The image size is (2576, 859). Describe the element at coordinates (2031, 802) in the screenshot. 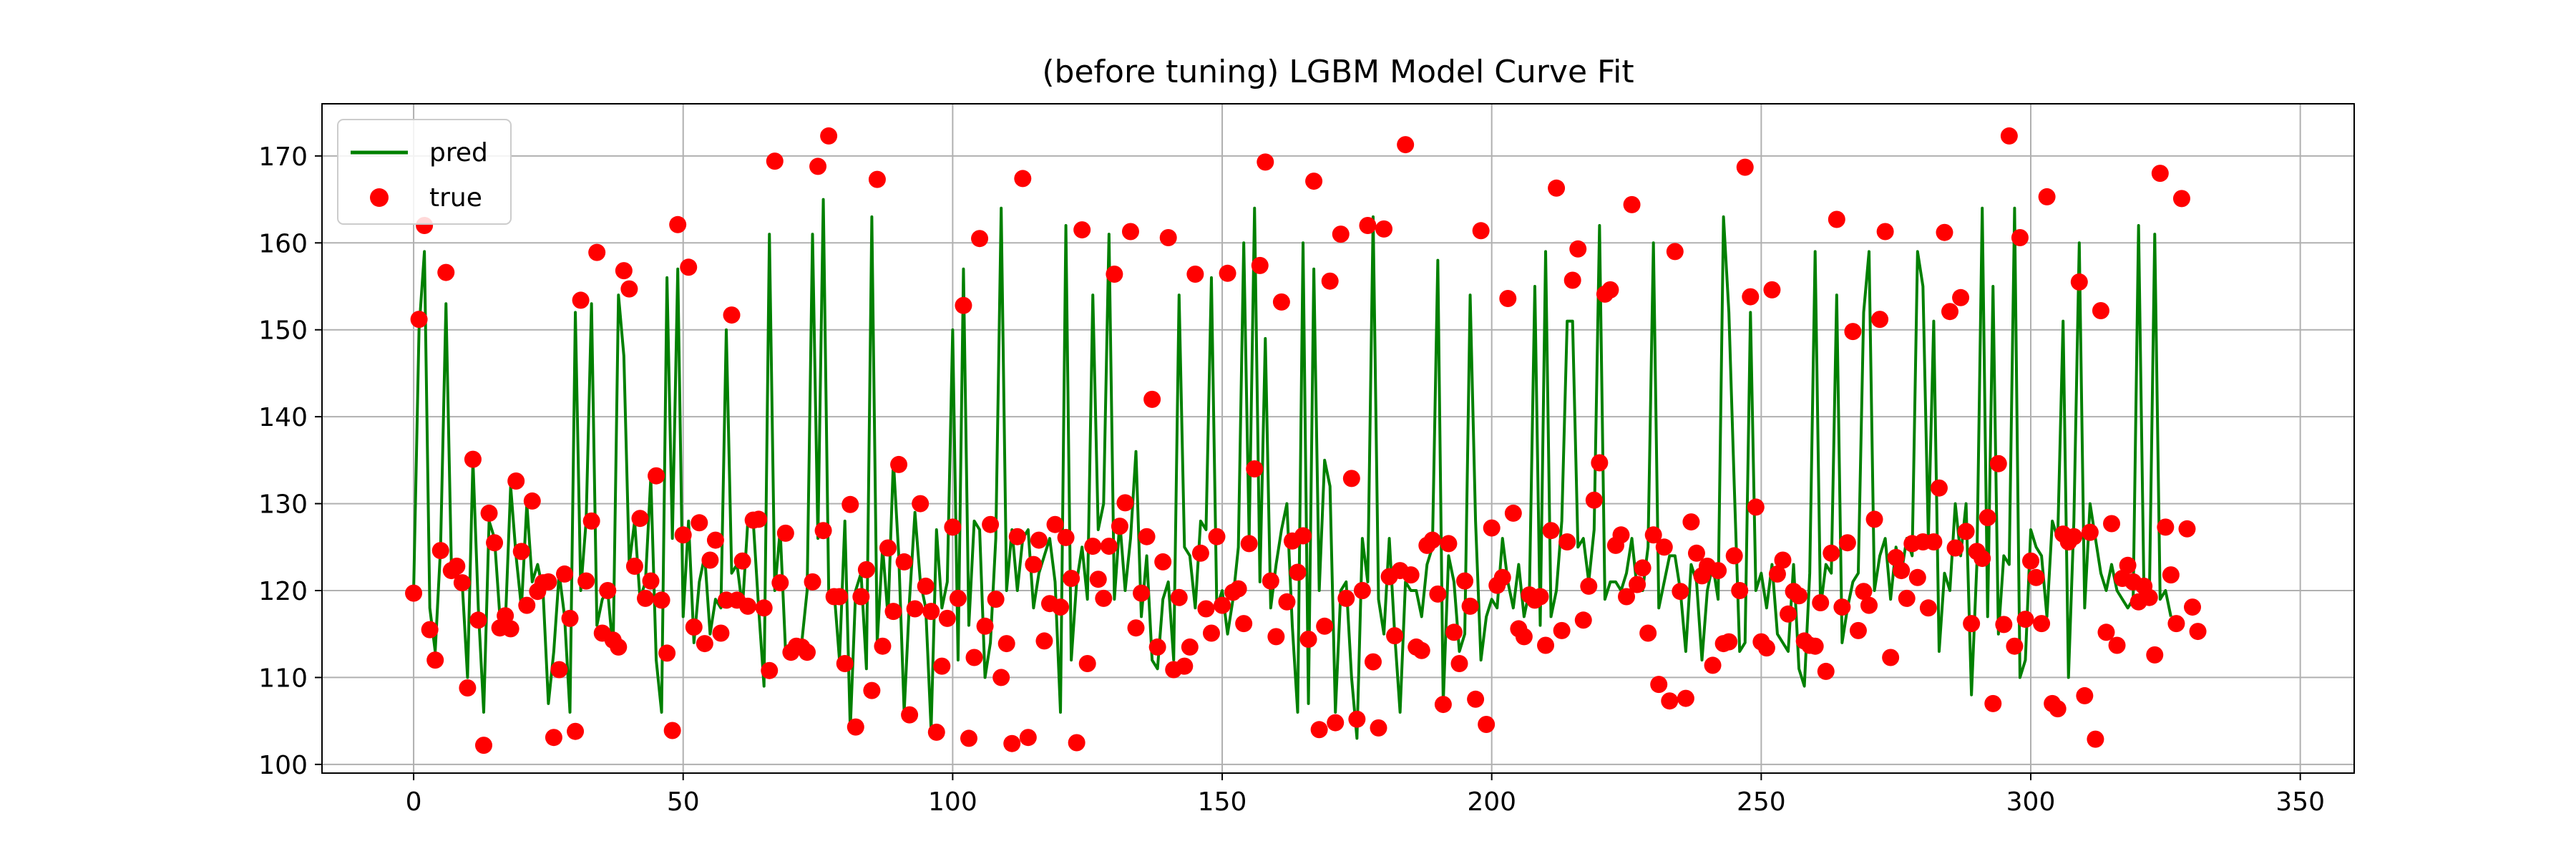

I see `x-tick-label: 300` at that location.